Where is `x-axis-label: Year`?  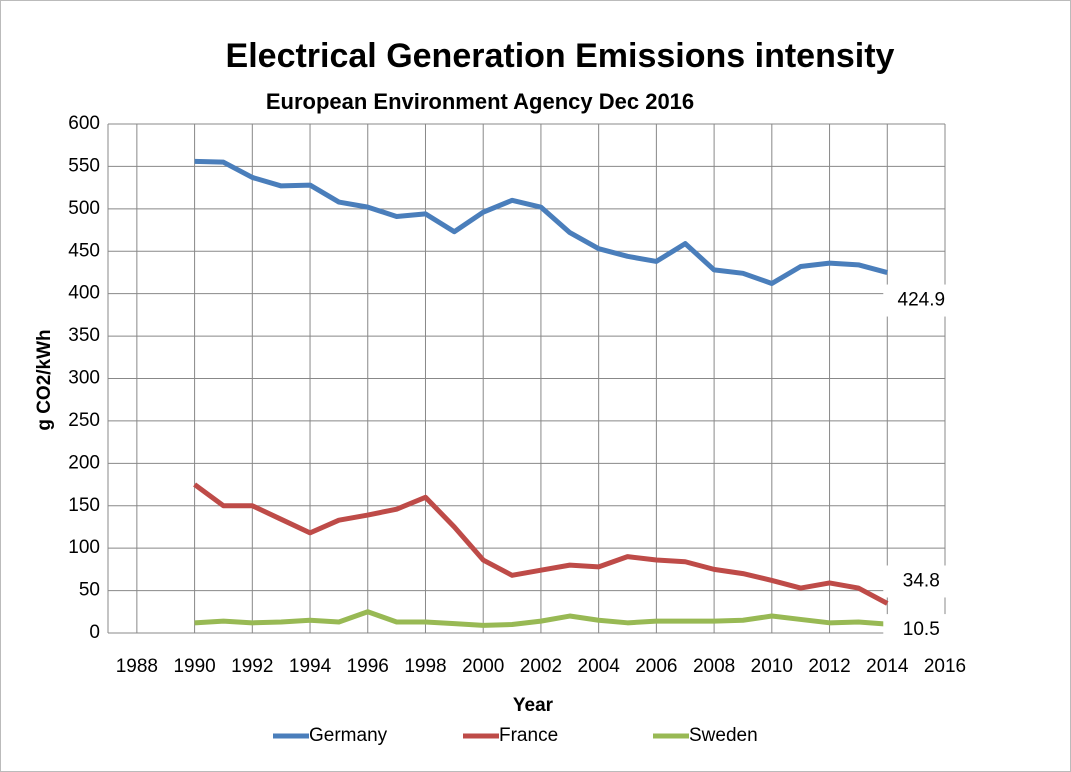
x-axis-label: Year is located at coordinates (533, 705).